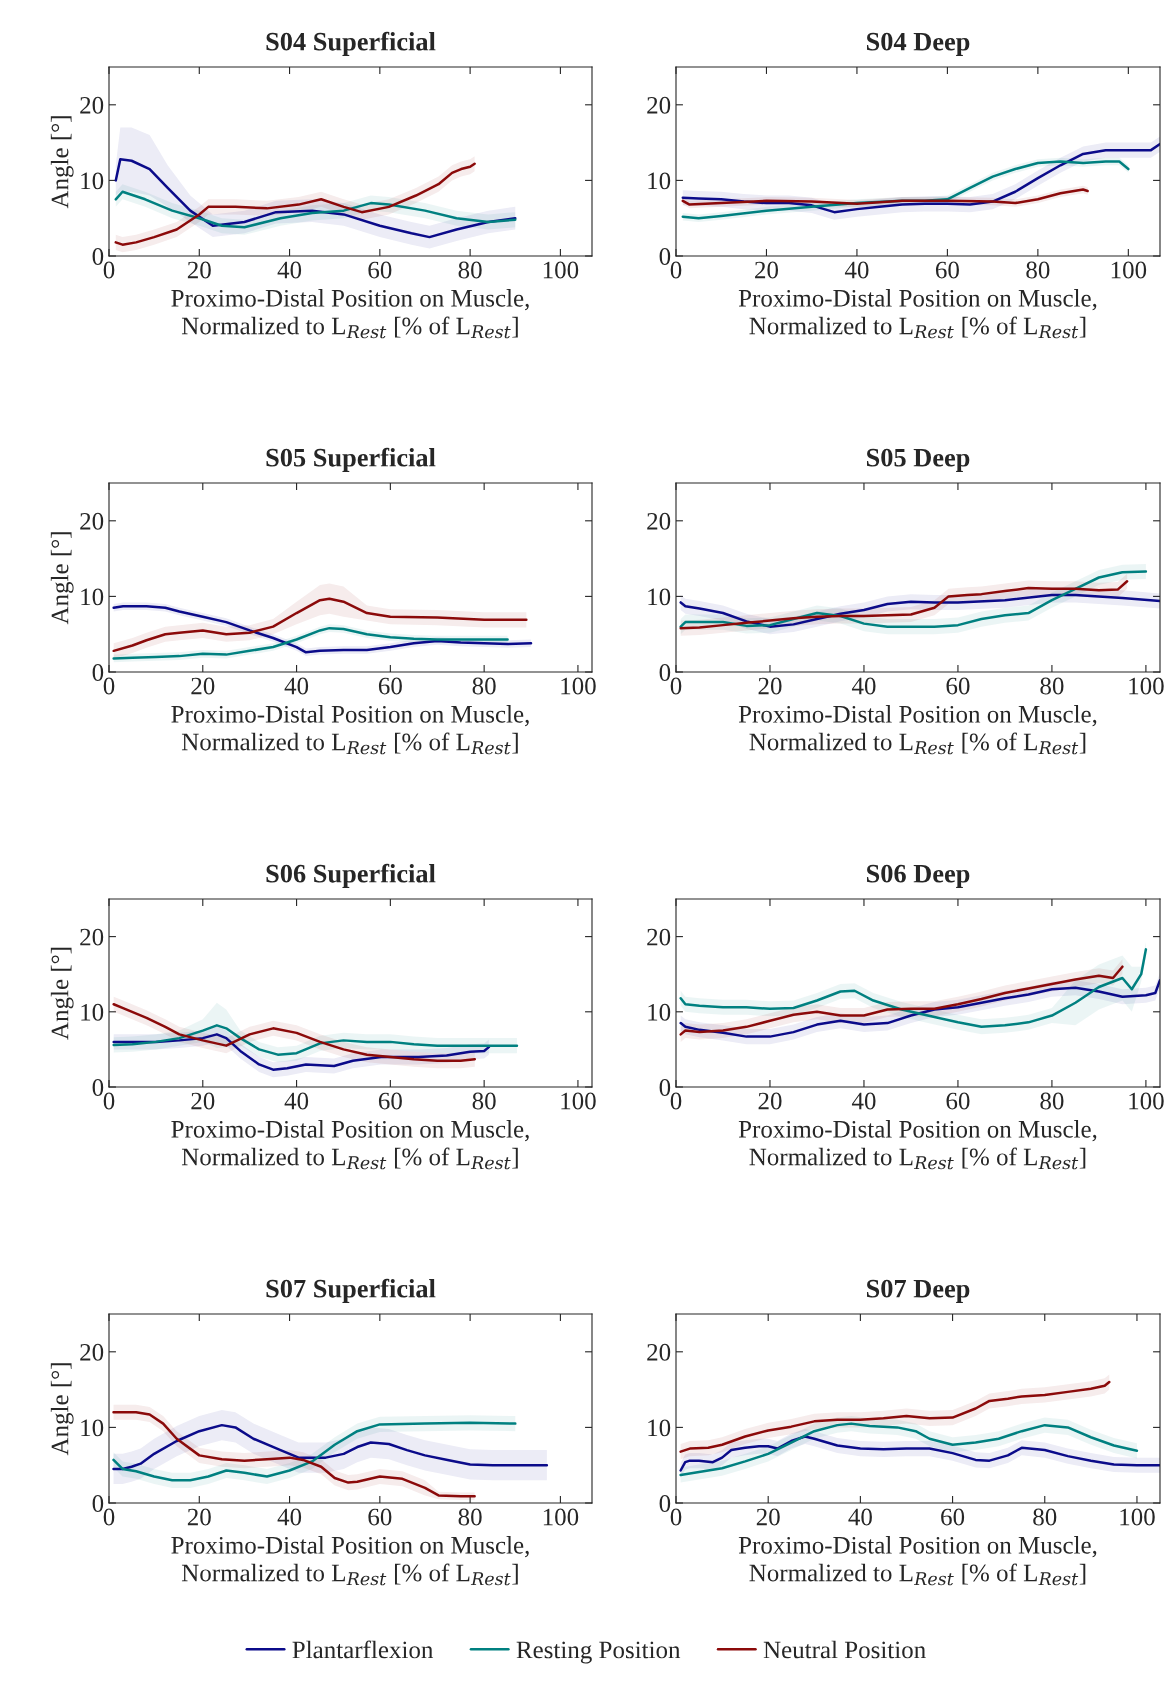  What do you see at coordinates (363, 1649) in the screenshot?
I see `legend-label: Plantarflexion` at bounding box center [363, 1649].